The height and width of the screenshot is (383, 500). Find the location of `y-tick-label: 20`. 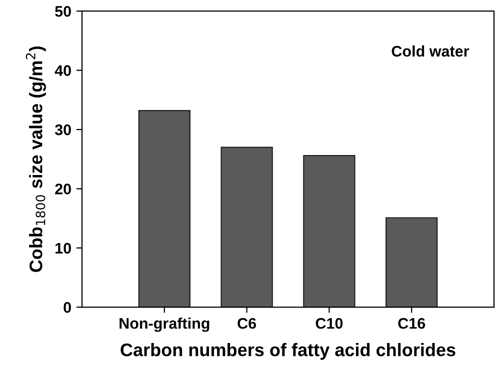

y-tick-label: 20 is located at coordinates (63, 189).